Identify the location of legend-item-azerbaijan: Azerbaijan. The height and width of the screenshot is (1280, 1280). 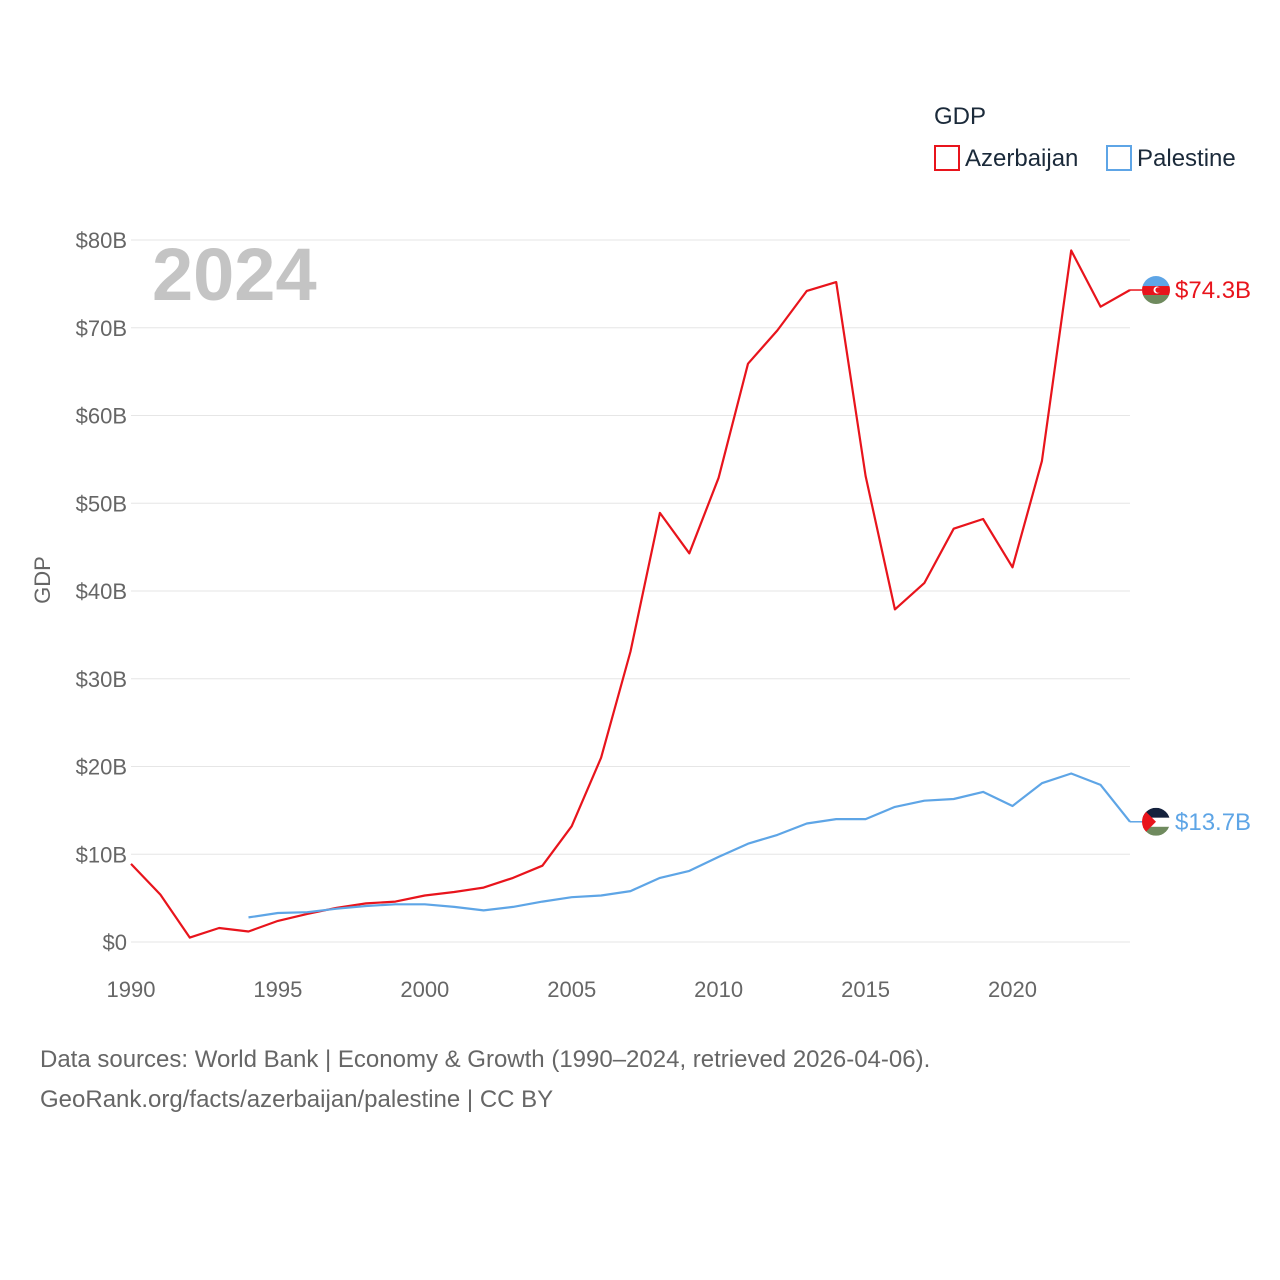
(1006, 158).